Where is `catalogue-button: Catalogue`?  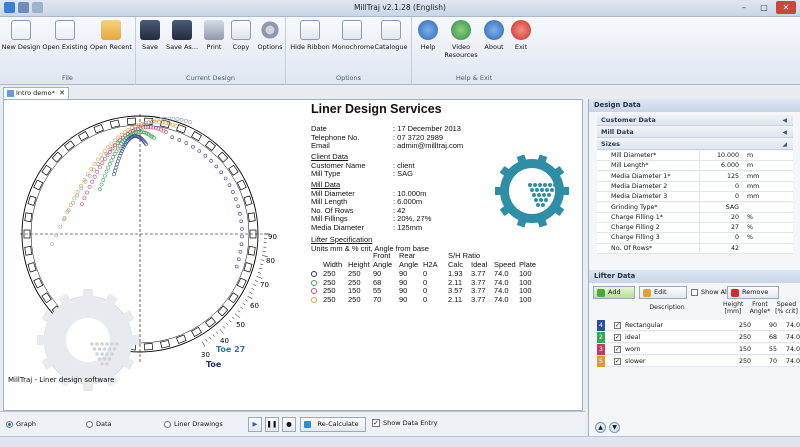
catalogue-button: Catalogue is located at coordinates (391, 35).